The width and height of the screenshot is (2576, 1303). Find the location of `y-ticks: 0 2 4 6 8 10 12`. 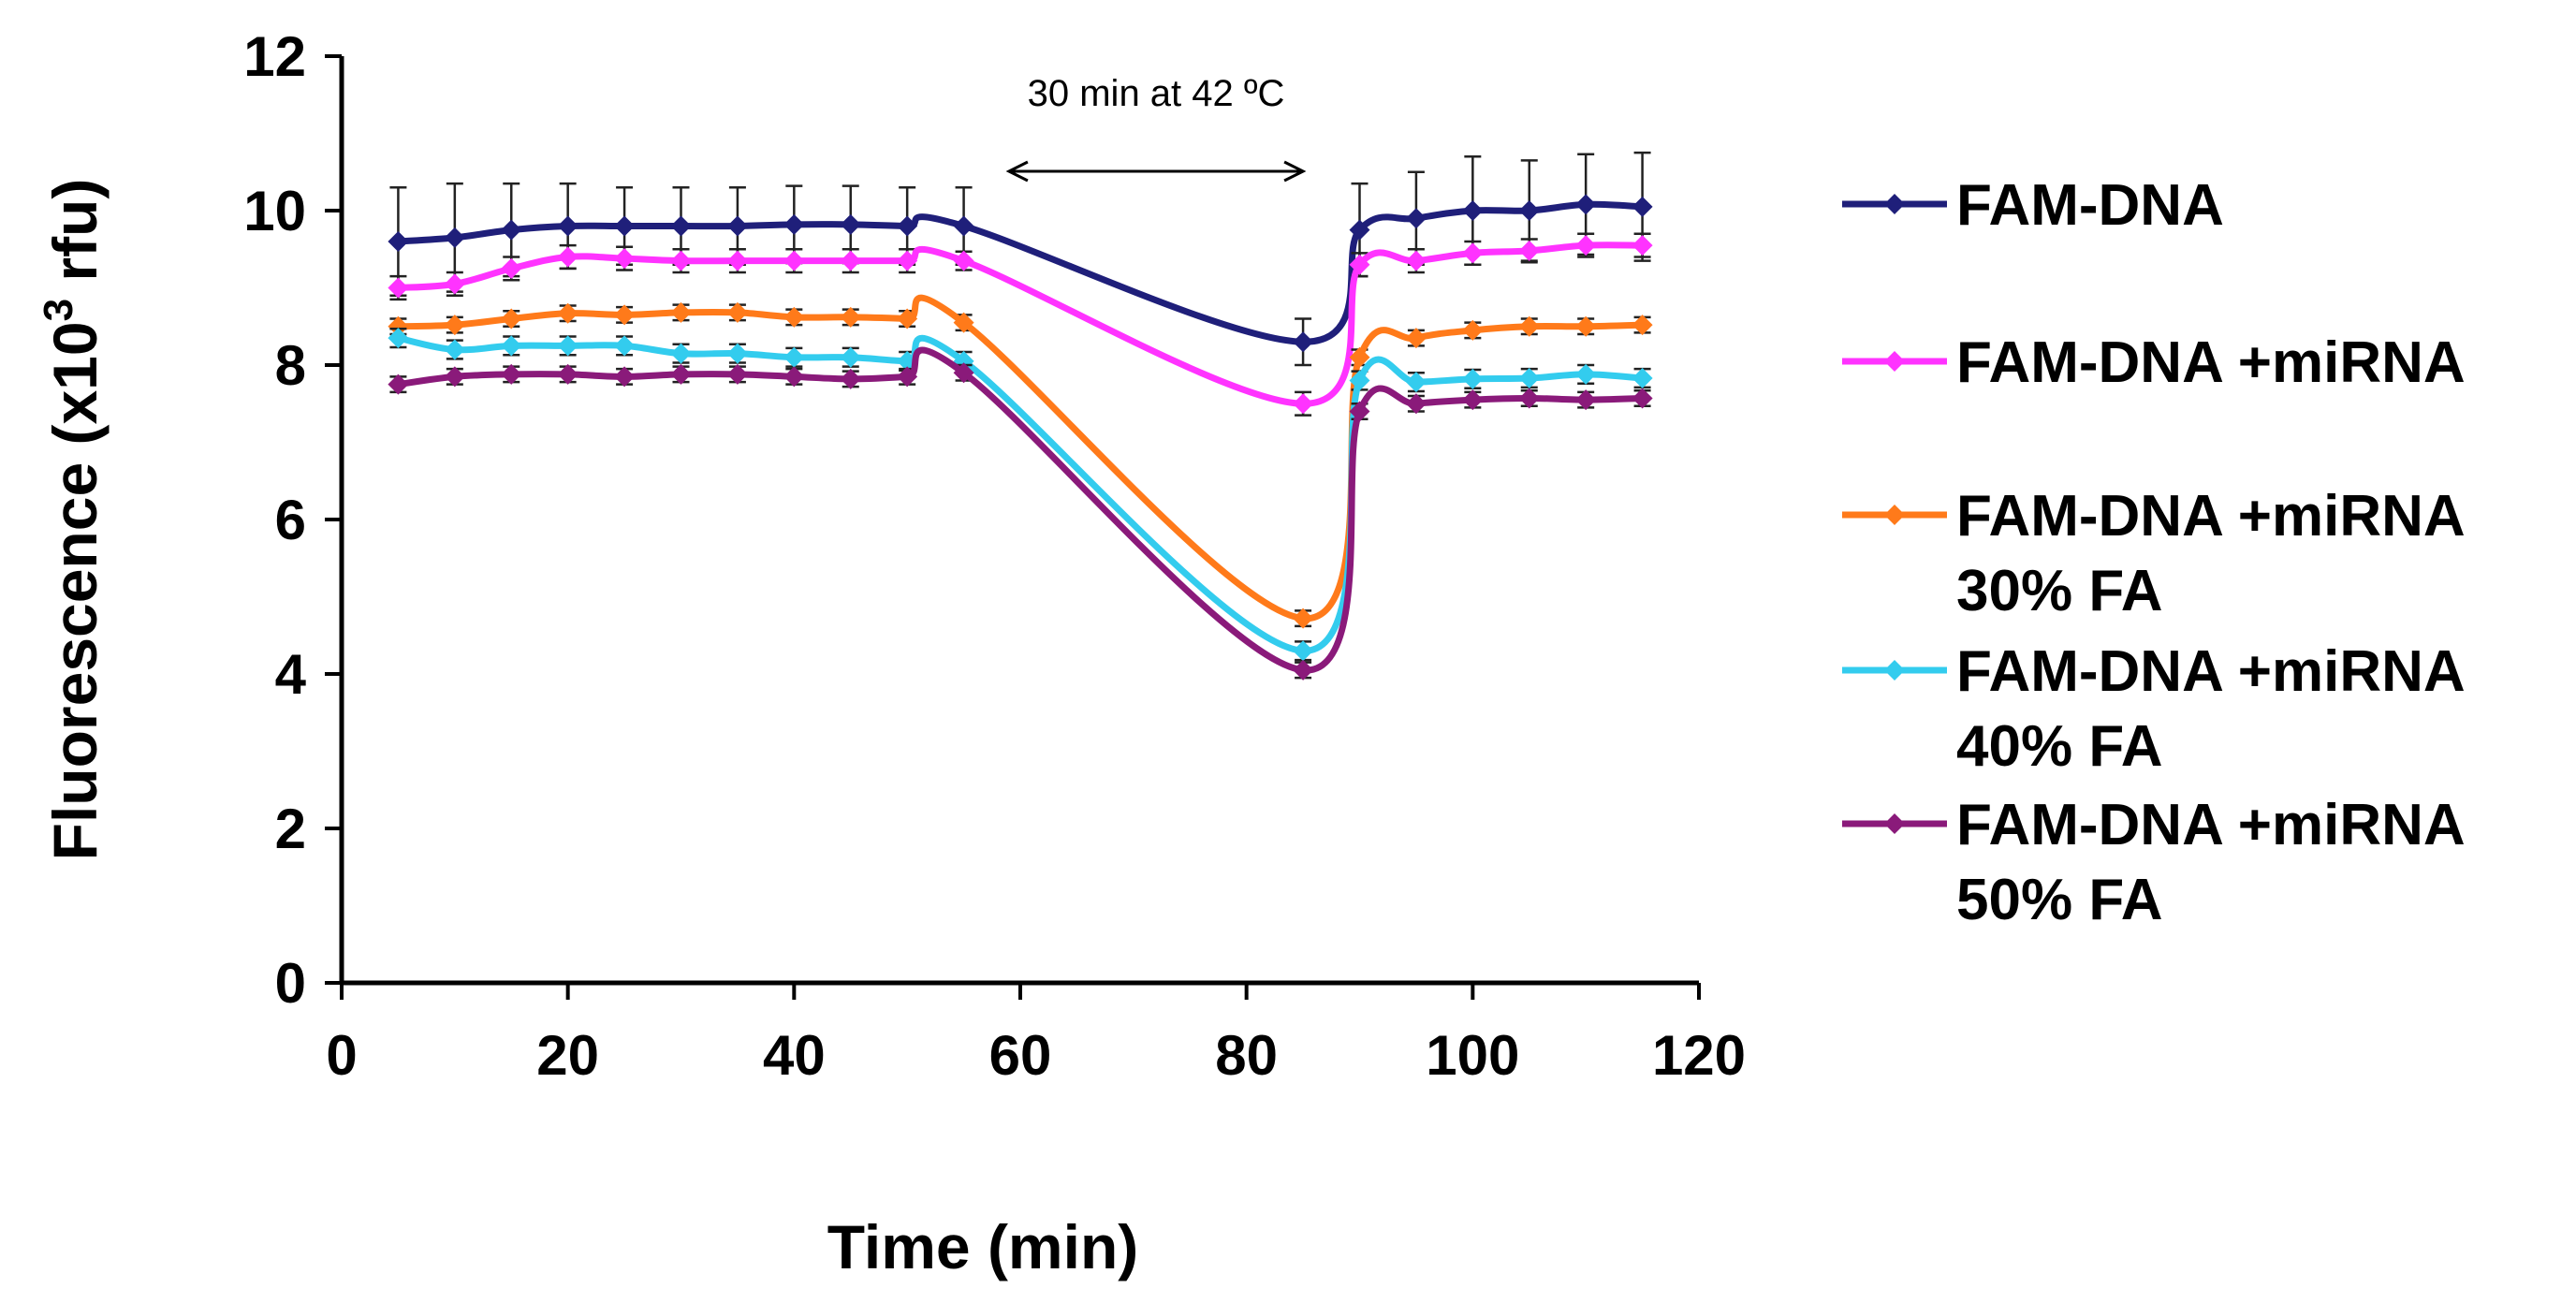

y-ticks: 0 2 4 6 8 10 12 is located at coordinates (292, 520).